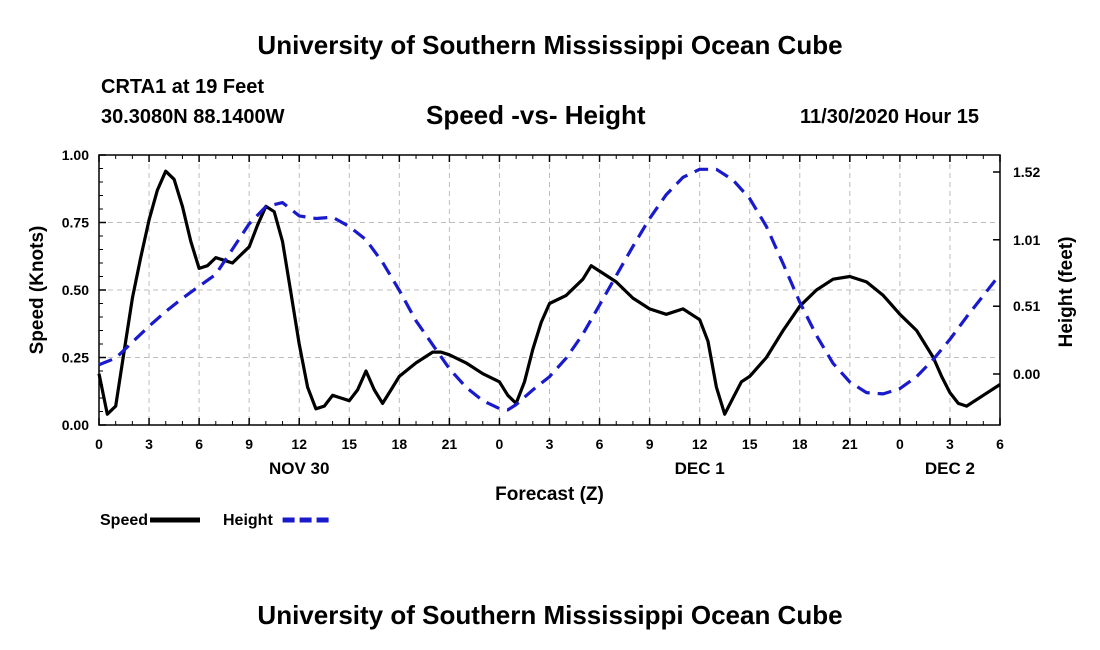 The image size is (1100, 650). I want to click on chart-title: Speed -vs- Height, so click(536, 115).